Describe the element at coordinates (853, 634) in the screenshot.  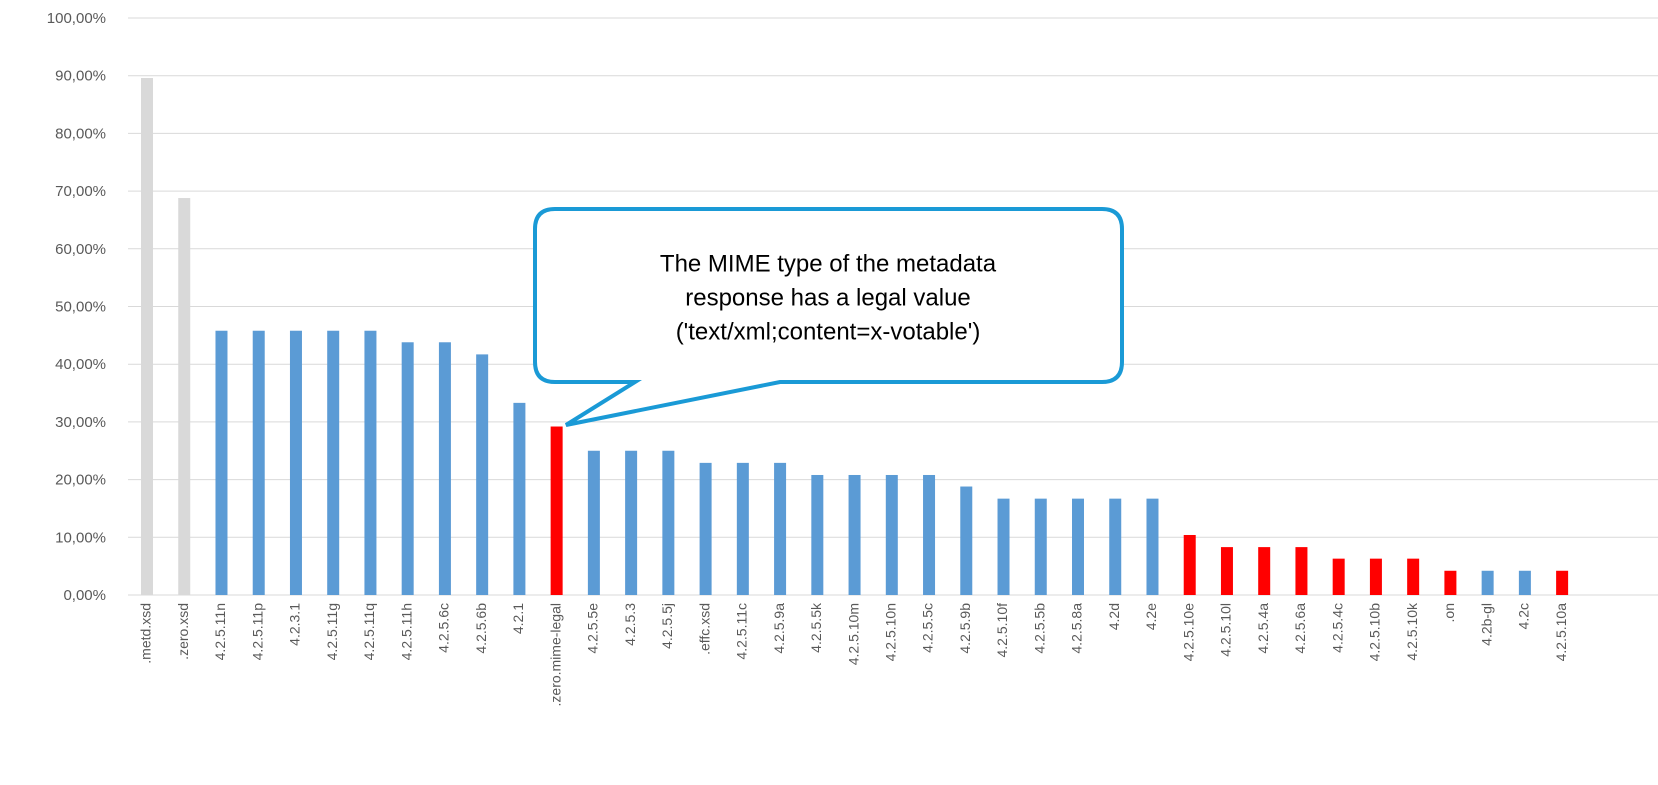
I see `x-tick-label: 4.2.5.10m` at that location.